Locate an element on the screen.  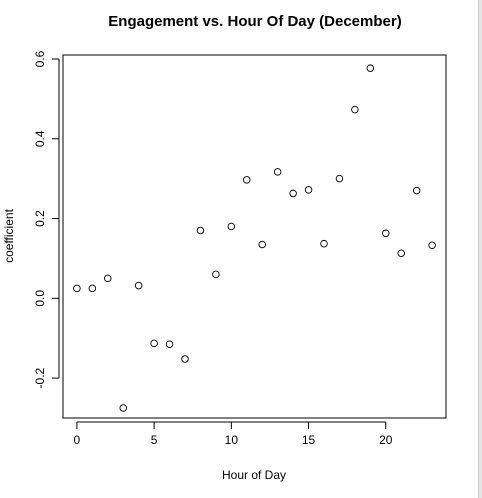
window-edge is located at coordinates (480, 249).